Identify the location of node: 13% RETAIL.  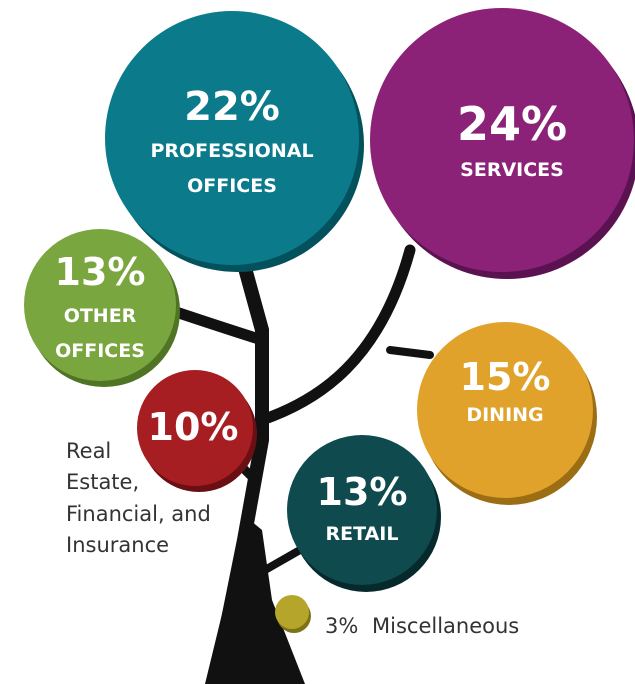
(364, 513).